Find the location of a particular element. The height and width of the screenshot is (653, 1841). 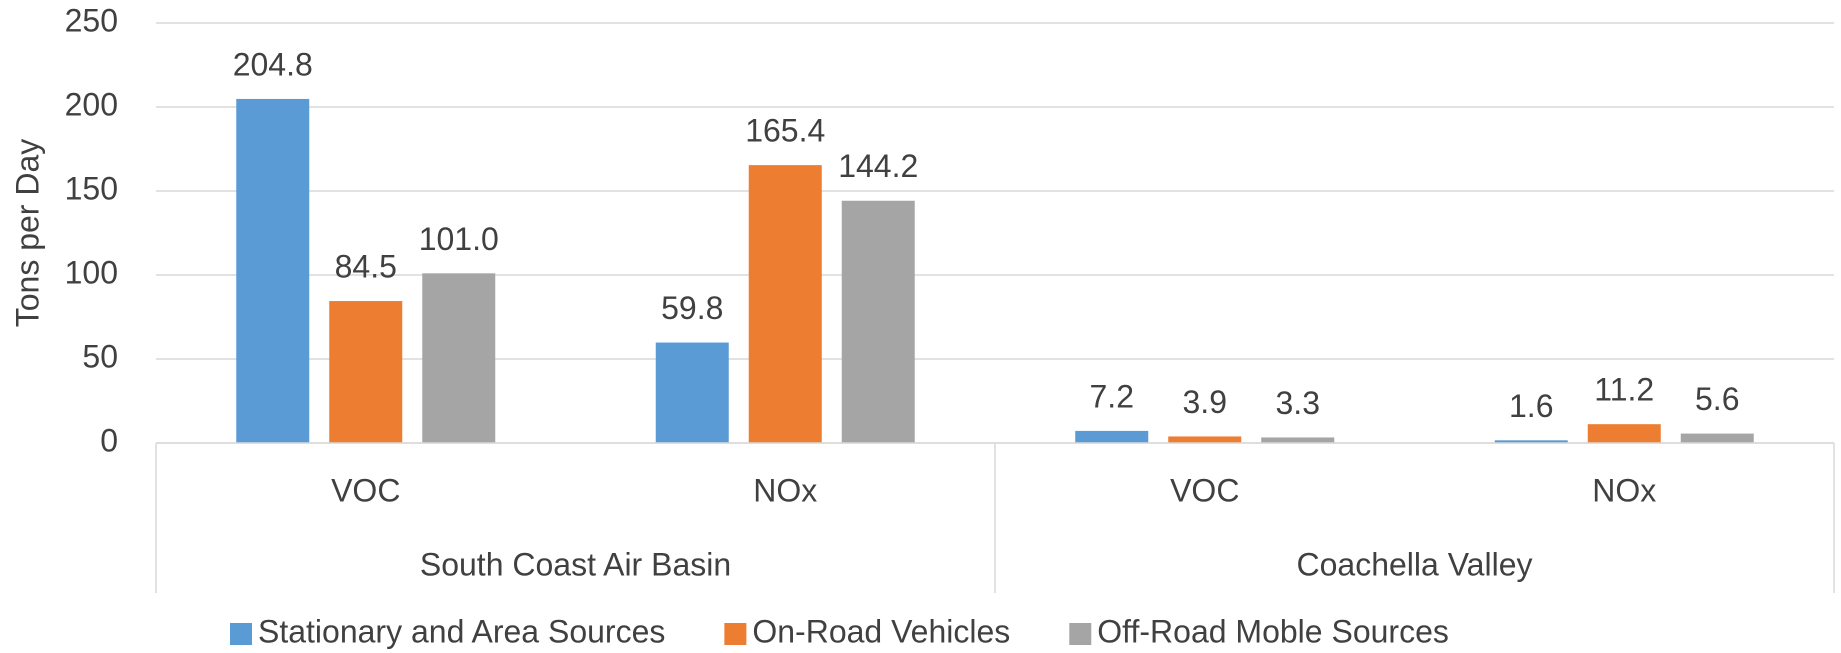

data-label: 7.2 is located at coordinates (1112, 396).